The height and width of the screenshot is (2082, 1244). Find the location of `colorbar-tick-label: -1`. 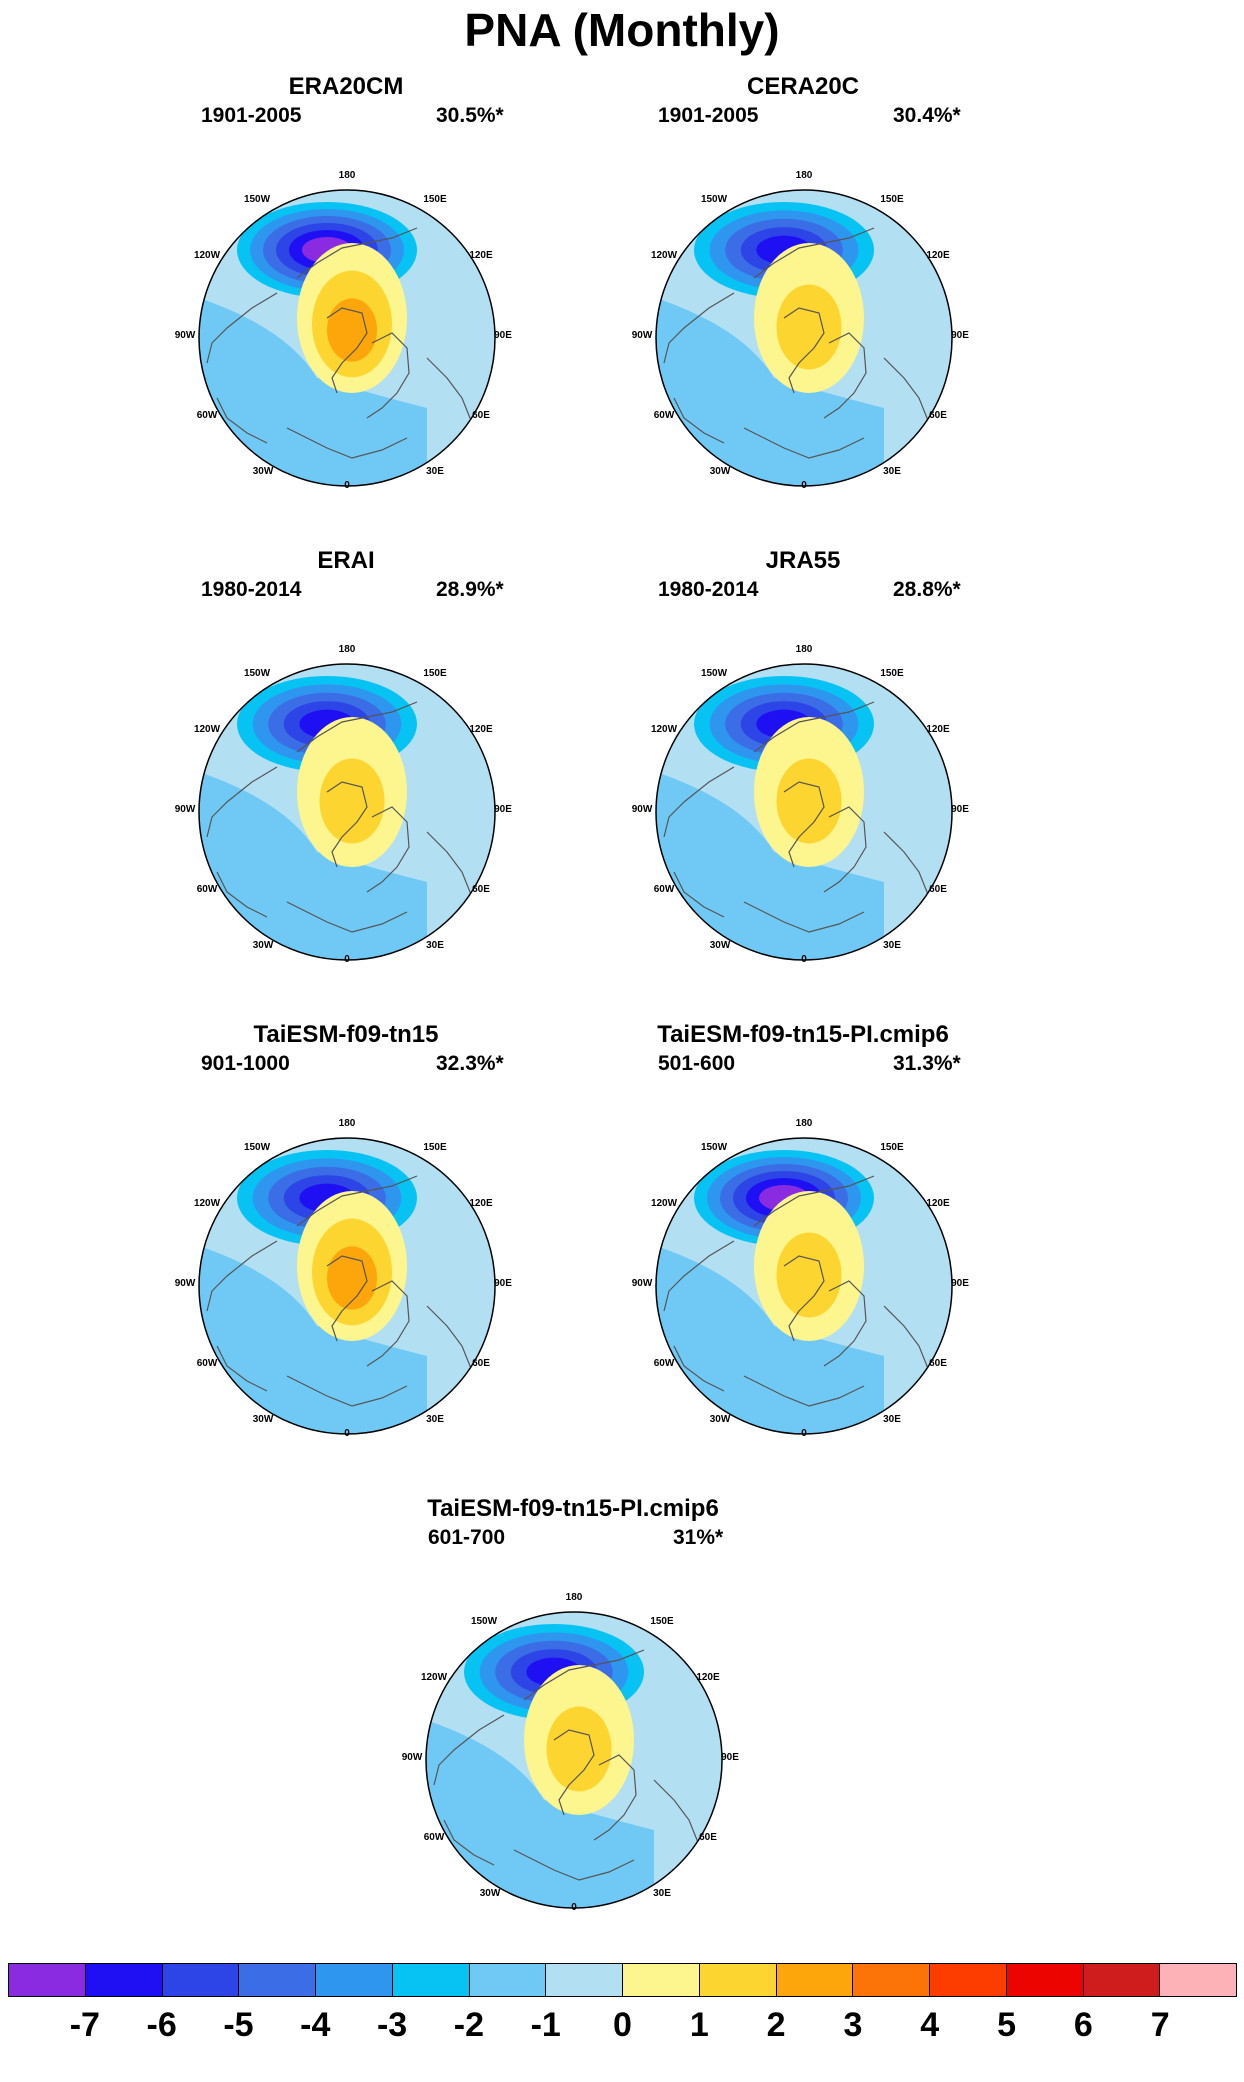

colorbar-tick-label: -1 is located at coordinates (545, 2025).